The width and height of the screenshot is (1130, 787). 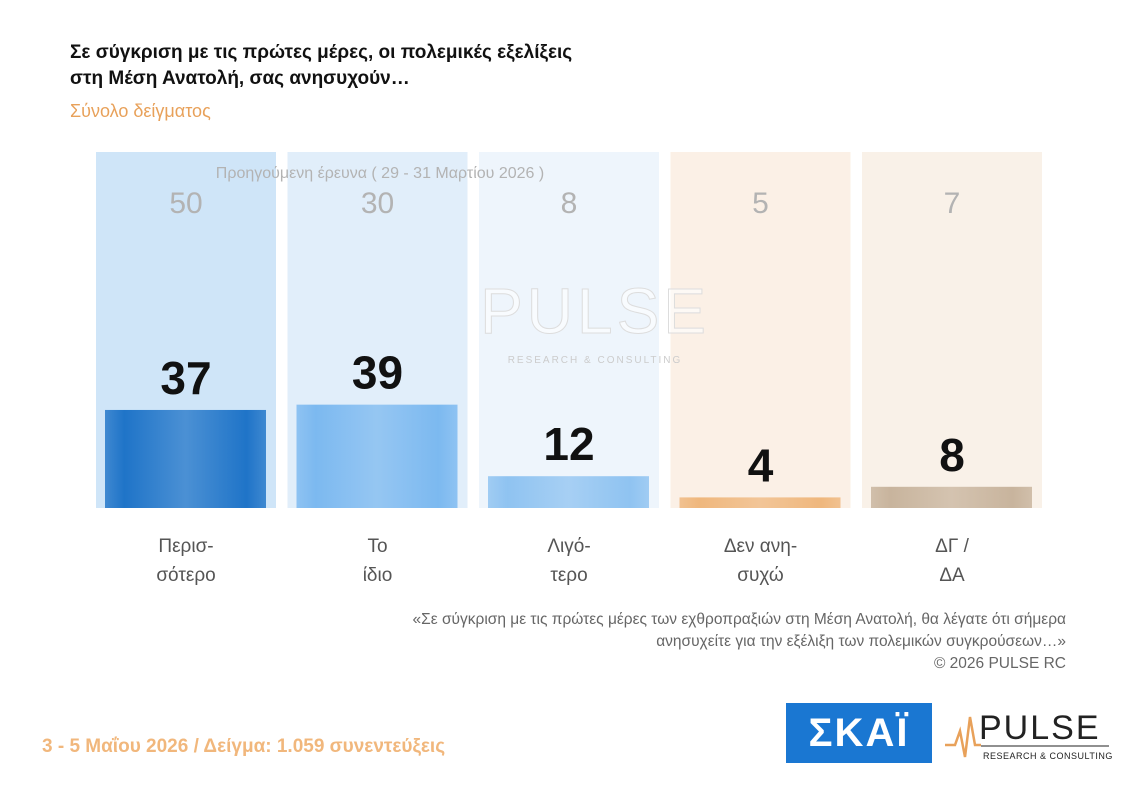 I want to click on pulse-logo: PULSE RESEARCH & CONSULTING, so click(x=1029, y=735).